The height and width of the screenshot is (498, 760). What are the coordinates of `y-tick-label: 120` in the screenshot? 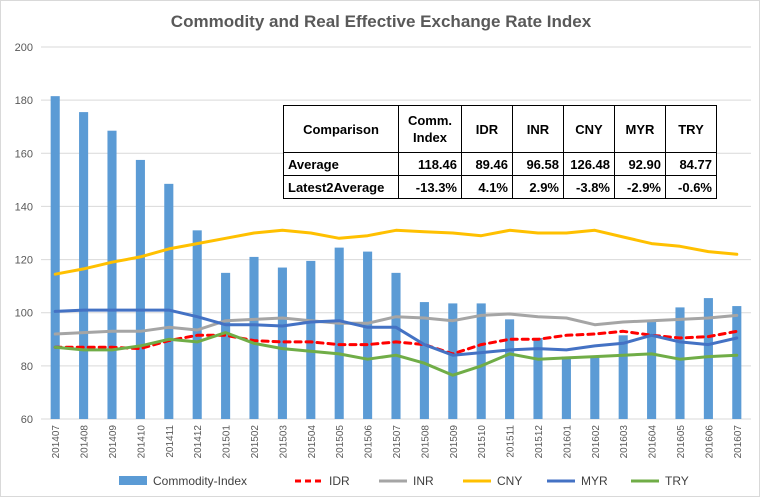 It's located at (24, 261).